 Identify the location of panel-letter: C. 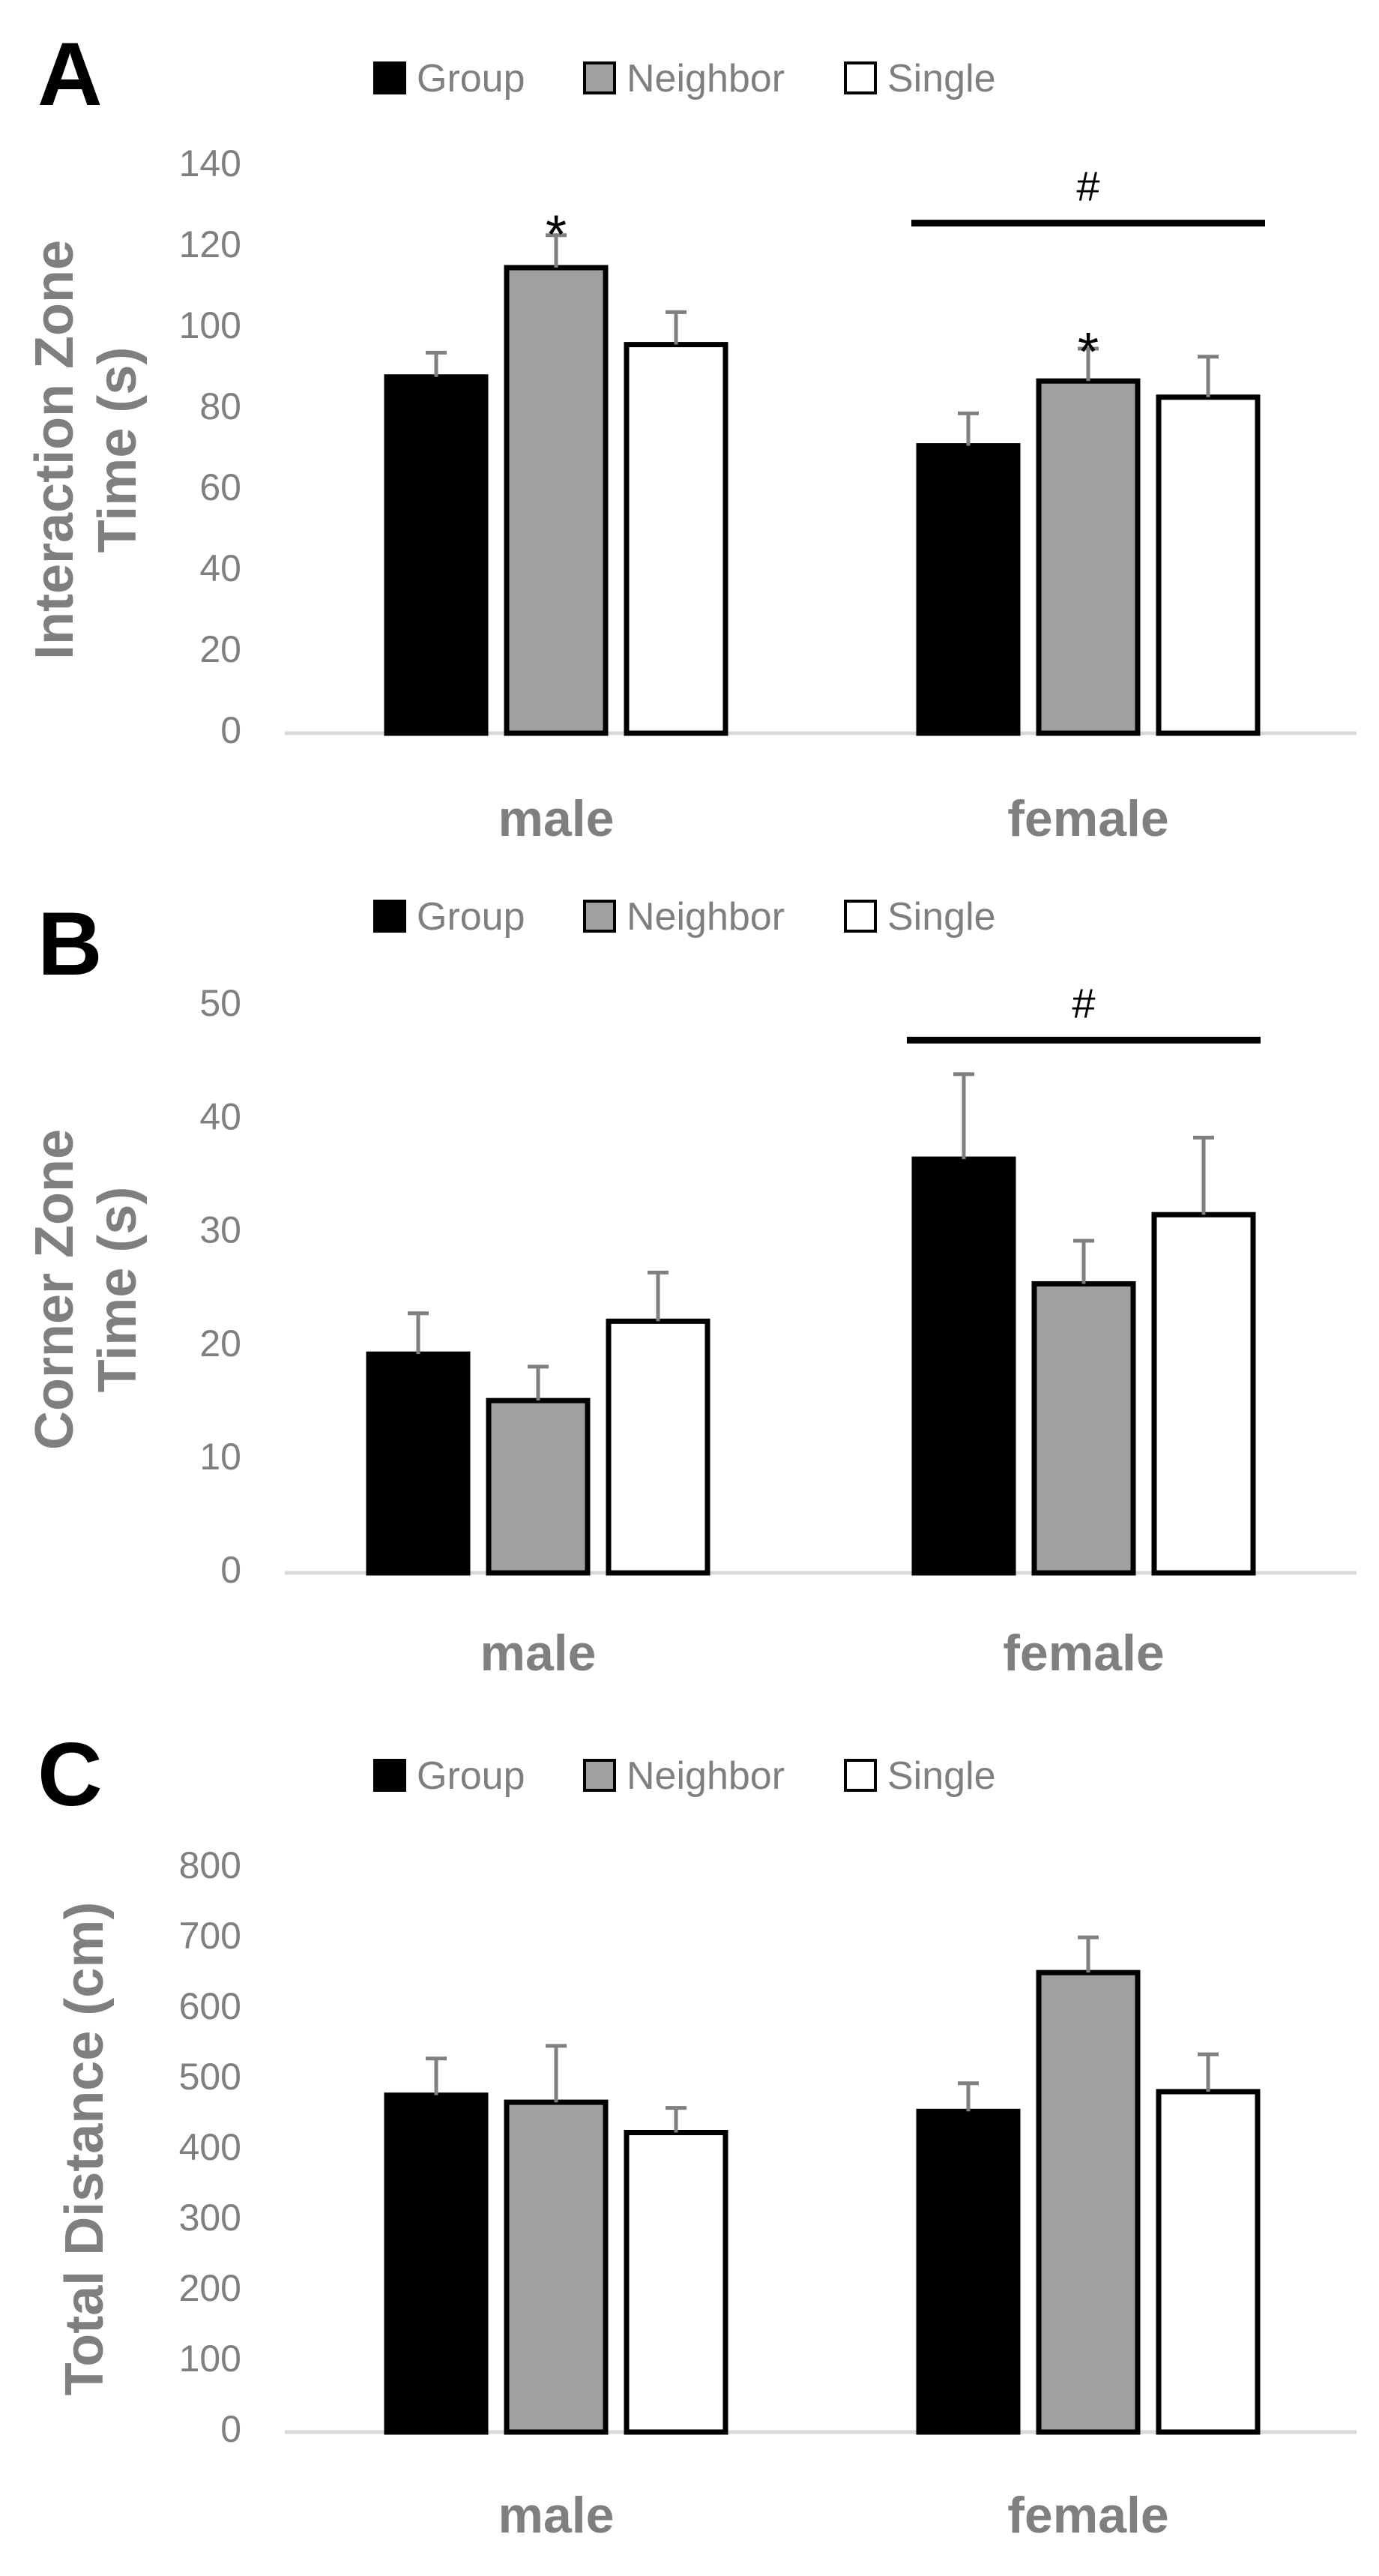
(70, 1774).